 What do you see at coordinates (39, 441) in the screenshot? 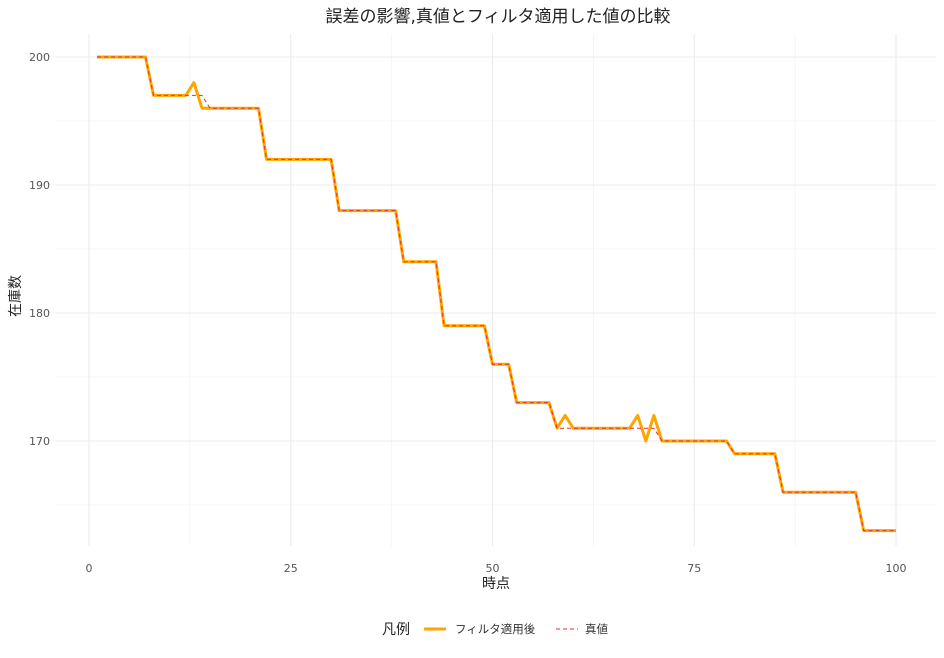
I see `y-tick-label: 170` at bounding box center [39, 441].